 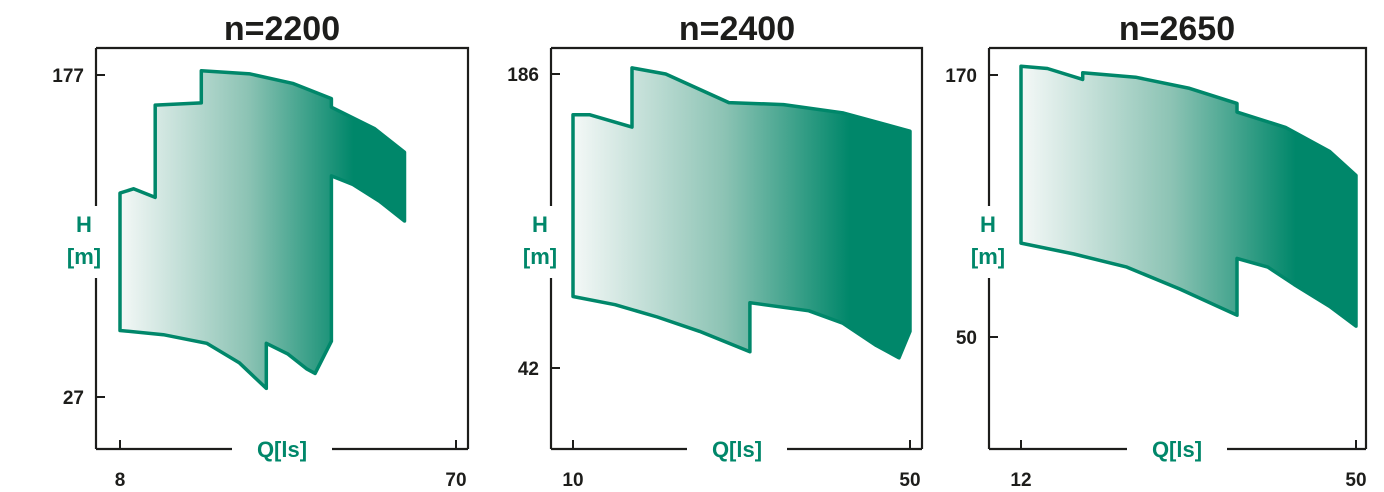 I want to click on y-tick-label: 27, so click(x=73, y=398).